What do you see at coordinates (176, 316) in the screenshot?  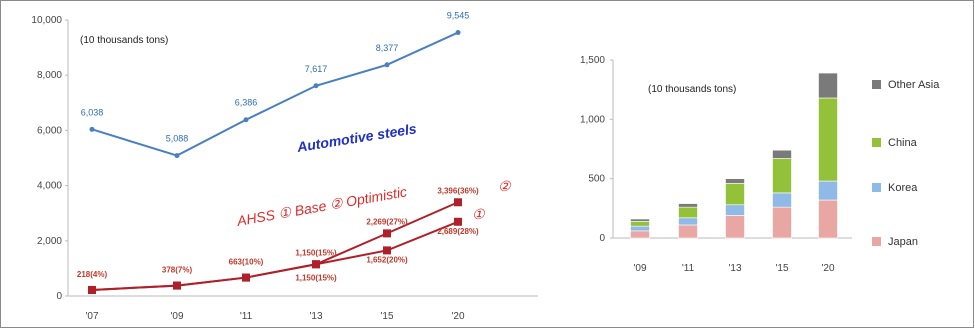 I see `left-x-tick-label: '09` at bounding box center [176, 316].